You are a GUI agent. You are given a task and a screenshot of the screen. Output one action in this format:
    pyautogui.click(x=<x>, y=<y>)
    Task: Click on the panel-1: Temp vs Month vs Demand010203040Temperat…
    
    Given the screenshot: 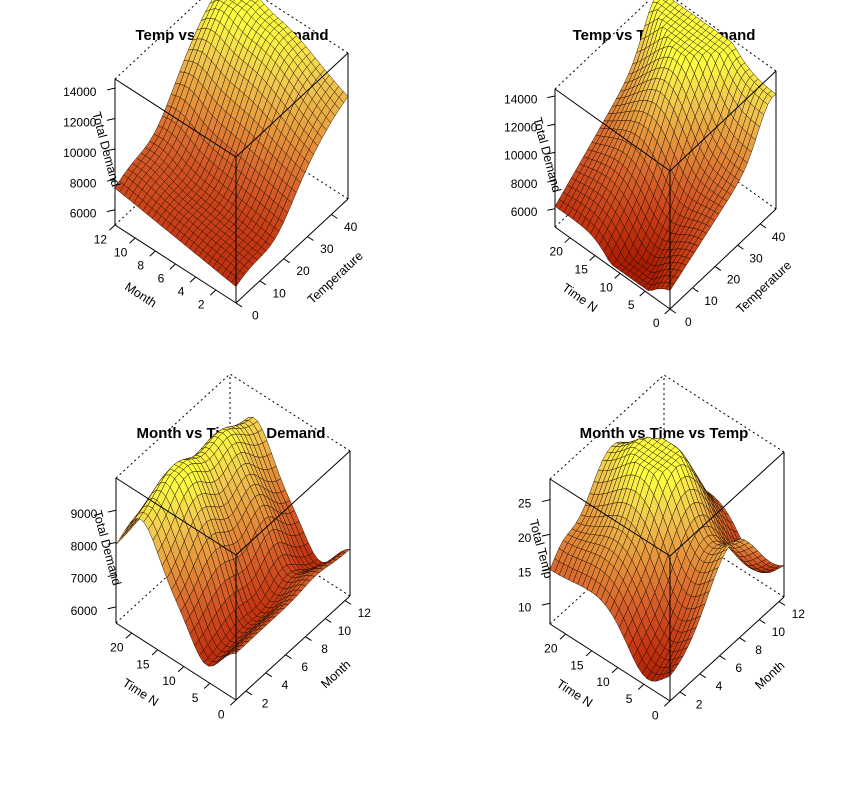 What is the action you would take?
    pyautogui.click(x=214, y=161)
    